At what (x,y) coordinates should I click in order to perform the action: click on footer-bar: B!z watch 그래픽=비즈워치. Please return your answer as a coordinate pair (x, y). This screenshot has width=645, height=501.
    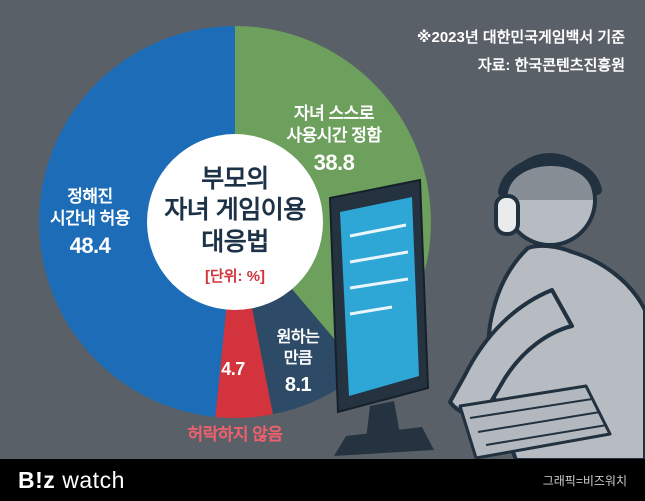
    Looking at the image, I should click on (322, 480).